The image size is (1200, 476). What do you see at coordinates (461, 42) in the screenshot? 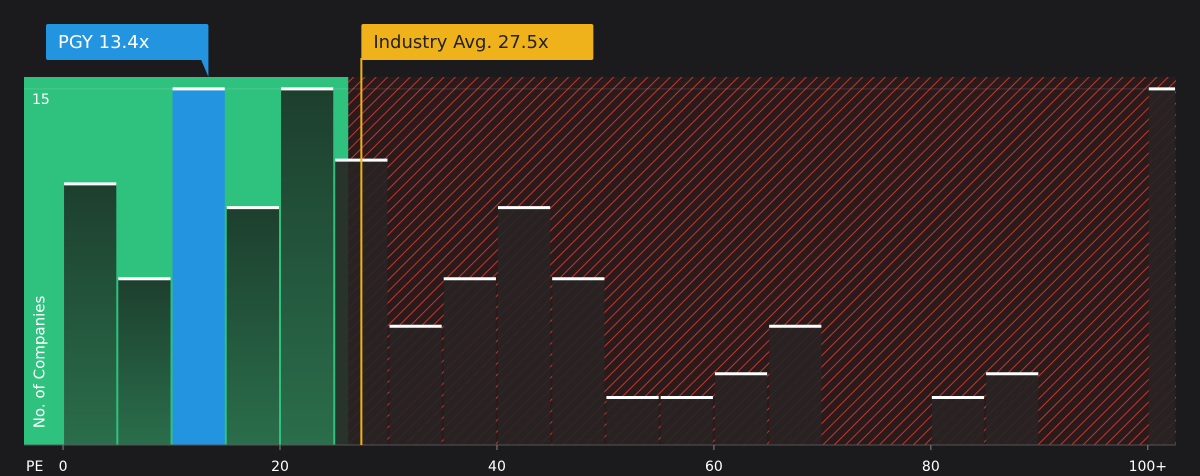
I see `industry-label: Industry Avg. 27.5x` at bounding box center [461, 42].